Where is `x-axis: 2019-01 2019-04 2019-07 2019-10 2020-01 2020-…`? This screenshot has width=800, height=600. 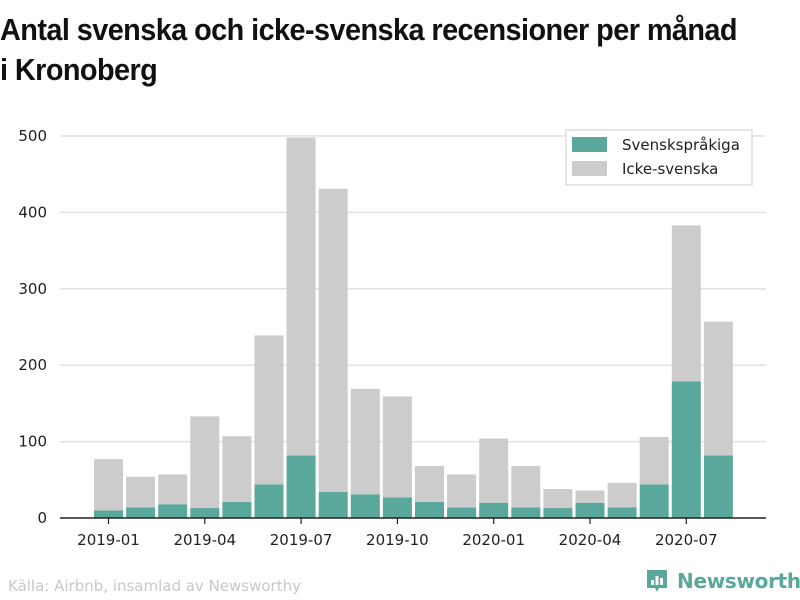
x-axis: 2019-01 2019-04 2019-07 2019-10 2020-01 2020-… is located at coordinates (413, 533).